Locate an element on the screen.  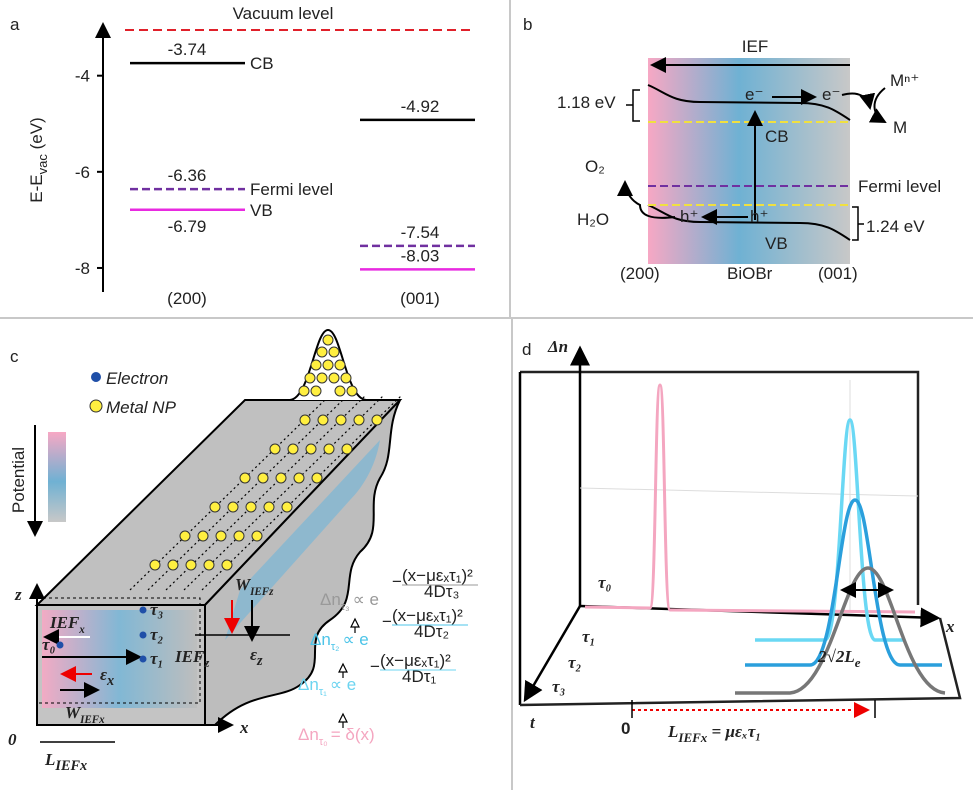
stripe is located at coordinates (302, 540).